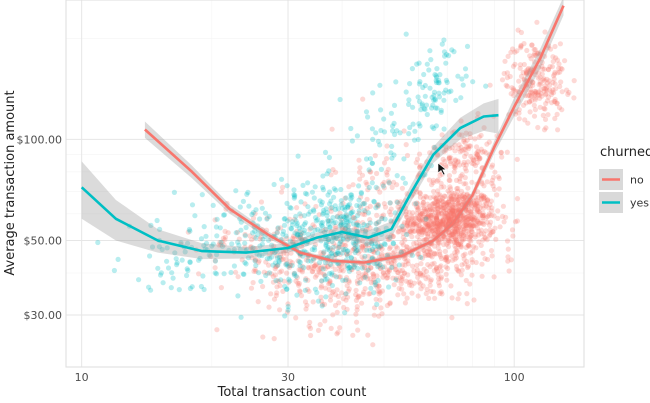  I want to click on y-tick-label: $100.00, so click(40, 139).